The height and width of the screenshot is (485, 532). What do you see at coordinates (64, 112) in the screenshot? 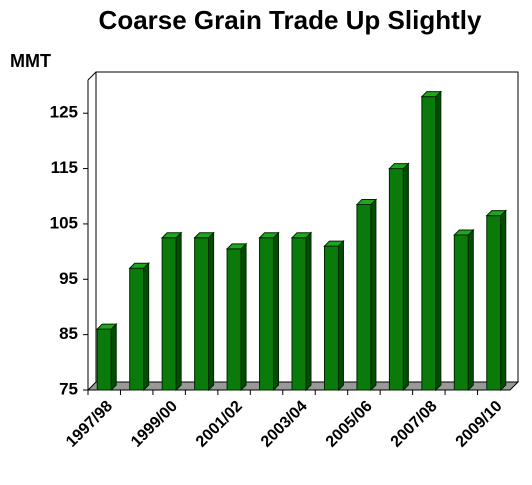
I see `y-tick-label: 125` at bounding box center [64, 112].